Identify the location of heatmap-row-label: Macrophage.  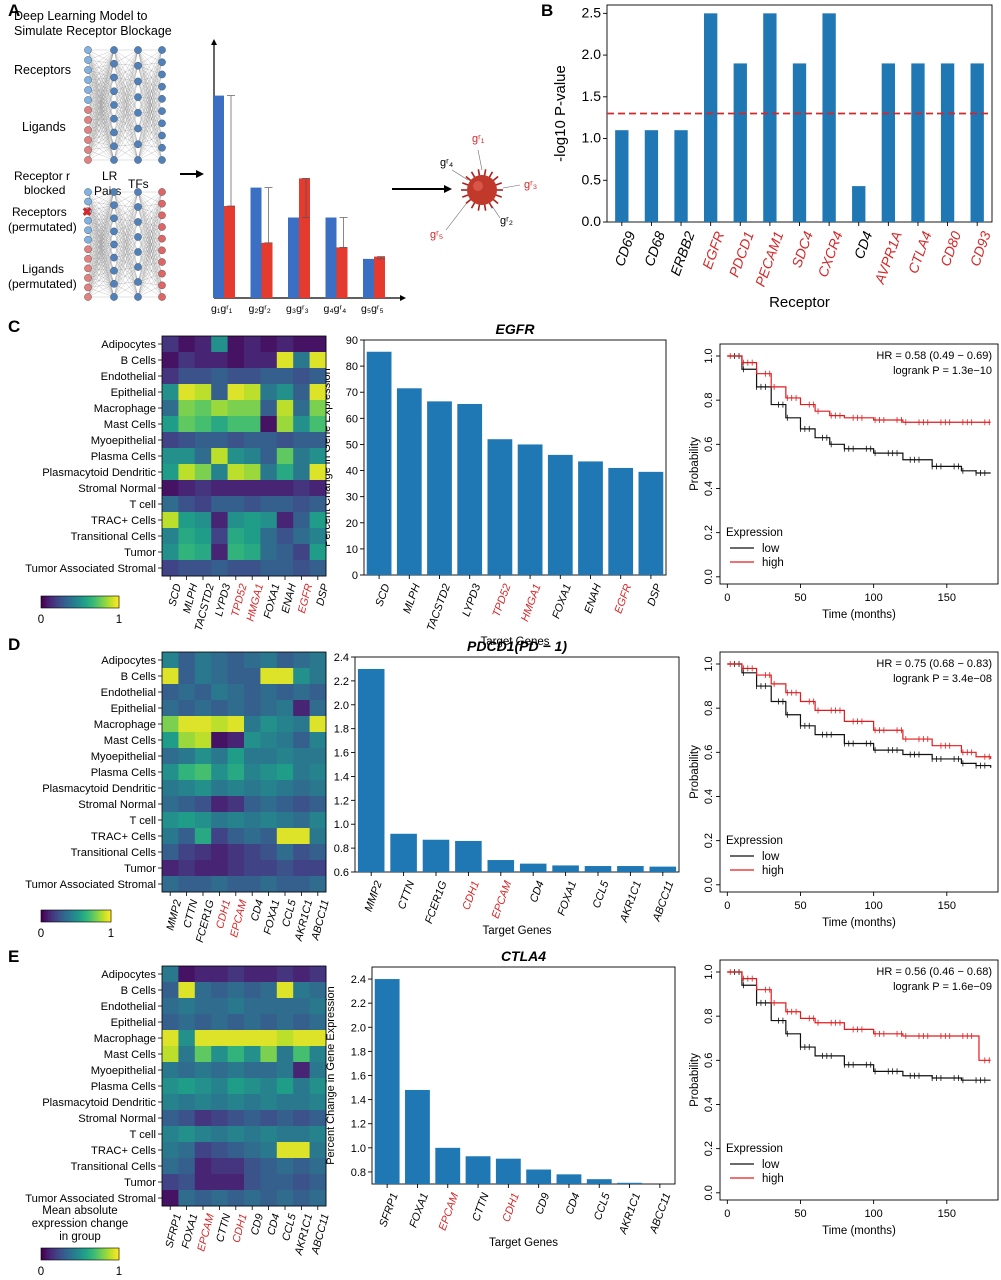
(125, 1039).